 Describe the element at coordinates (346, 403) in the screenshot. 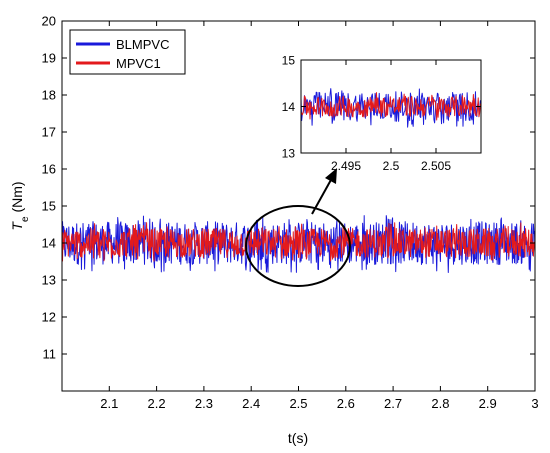

I see `x-tick-label: 2.6` at that location.